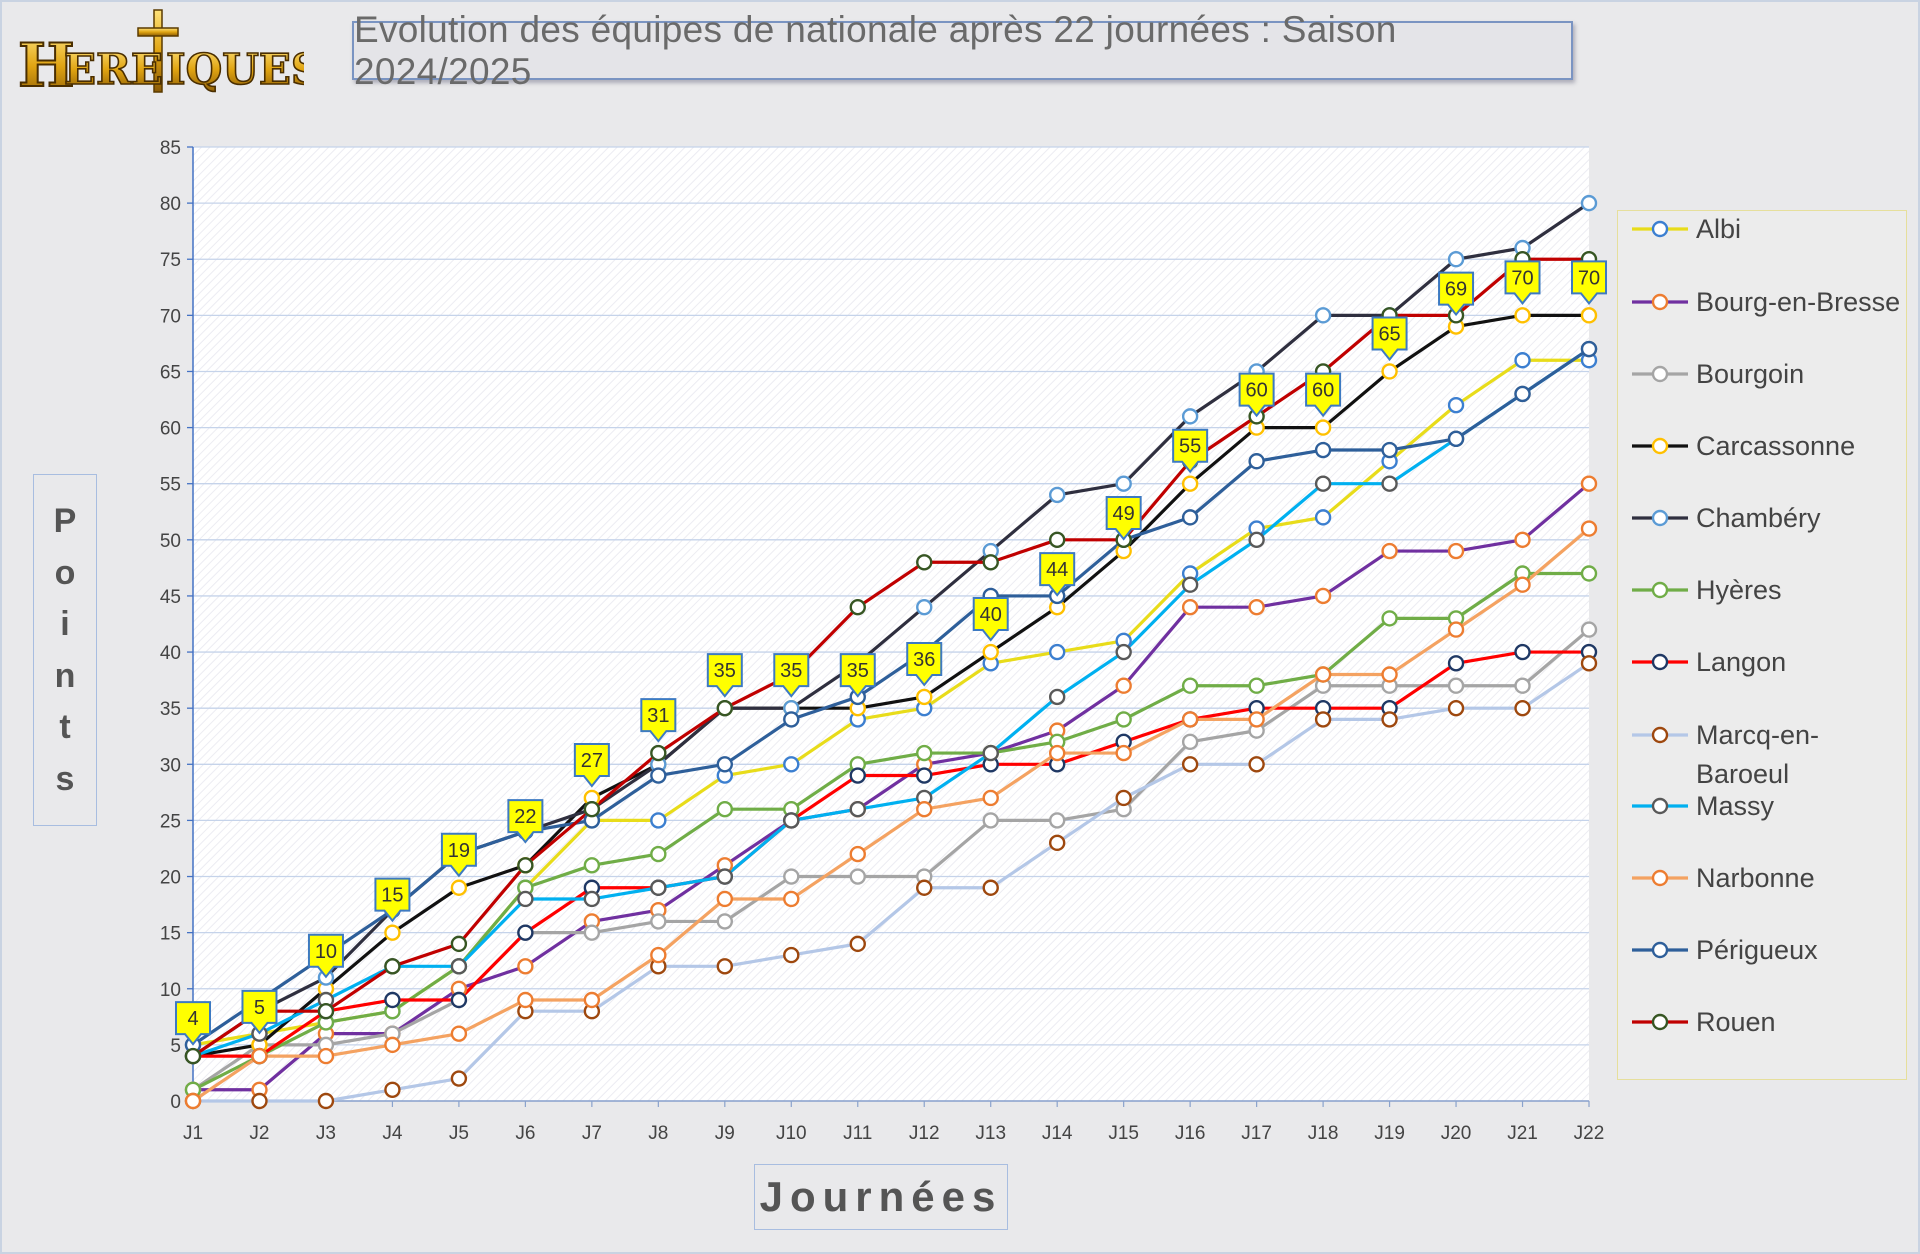  What do you see at coordinates (791, 1133) in the screenshot?
I see `x-tick-label: J10` at bounding box center [791, 1133].